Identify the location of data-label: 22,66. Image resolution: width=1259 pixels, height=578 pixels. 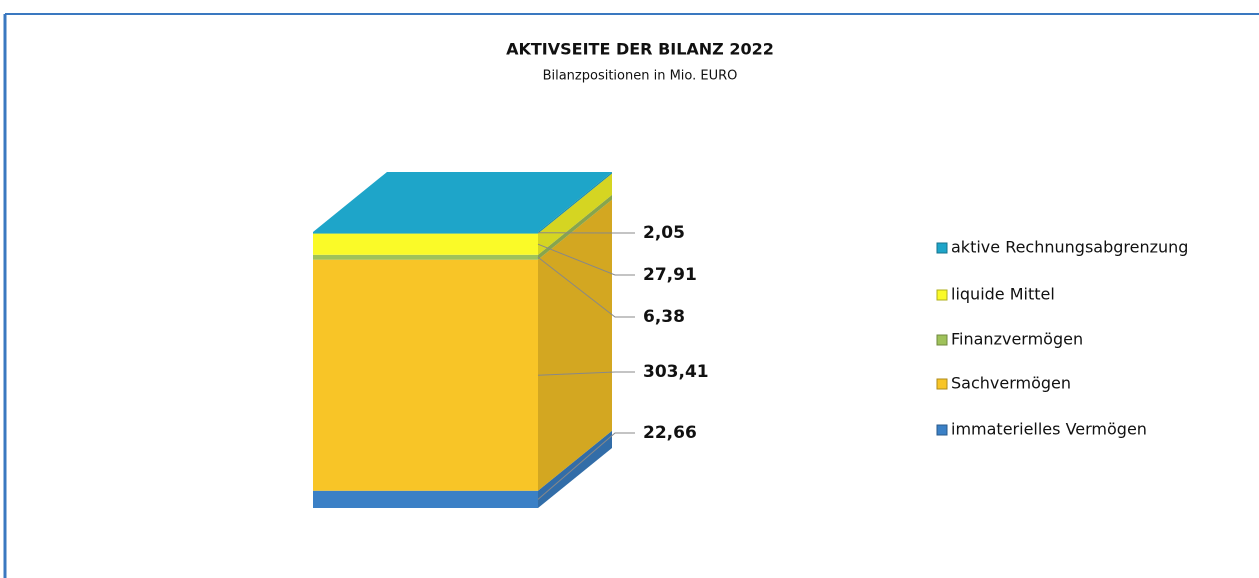
(670, 433).